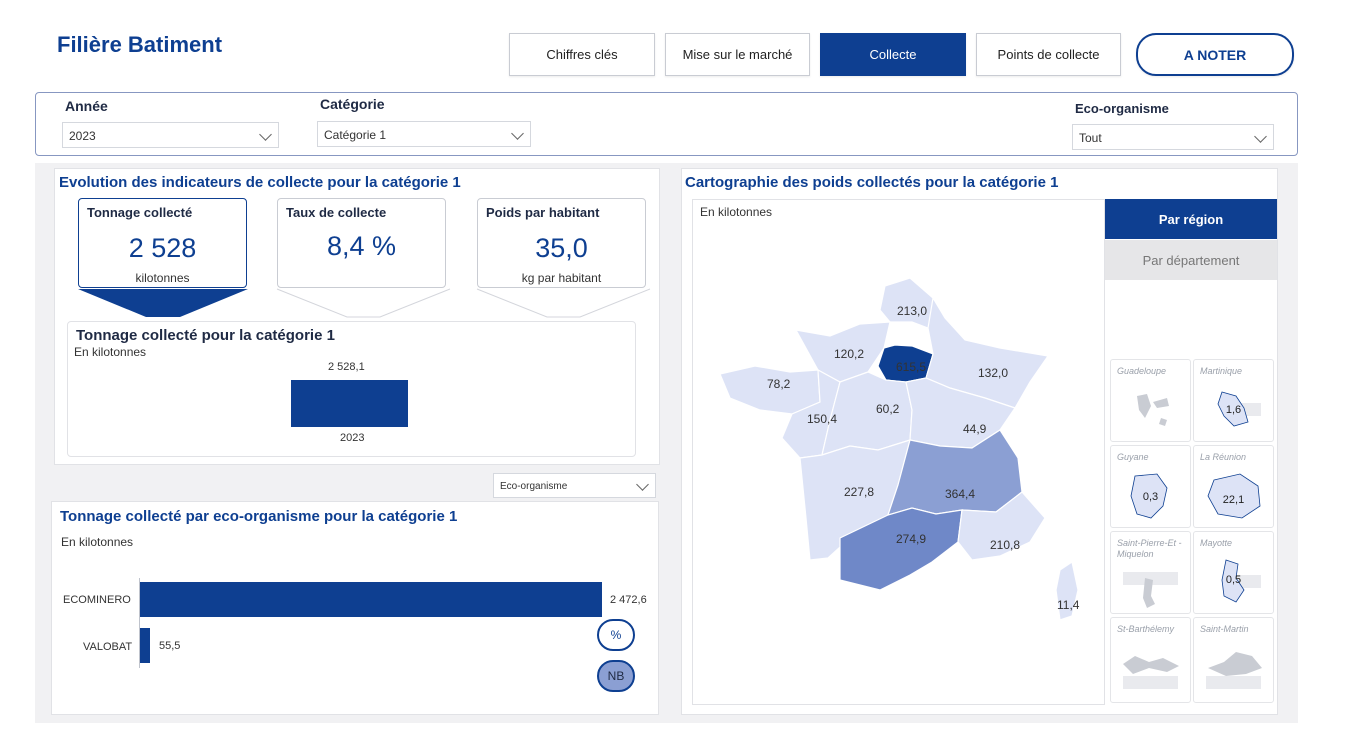 The image size is (1355, 738). I want to click on kpi-title: Tonnage collecté, so click(140, 212).